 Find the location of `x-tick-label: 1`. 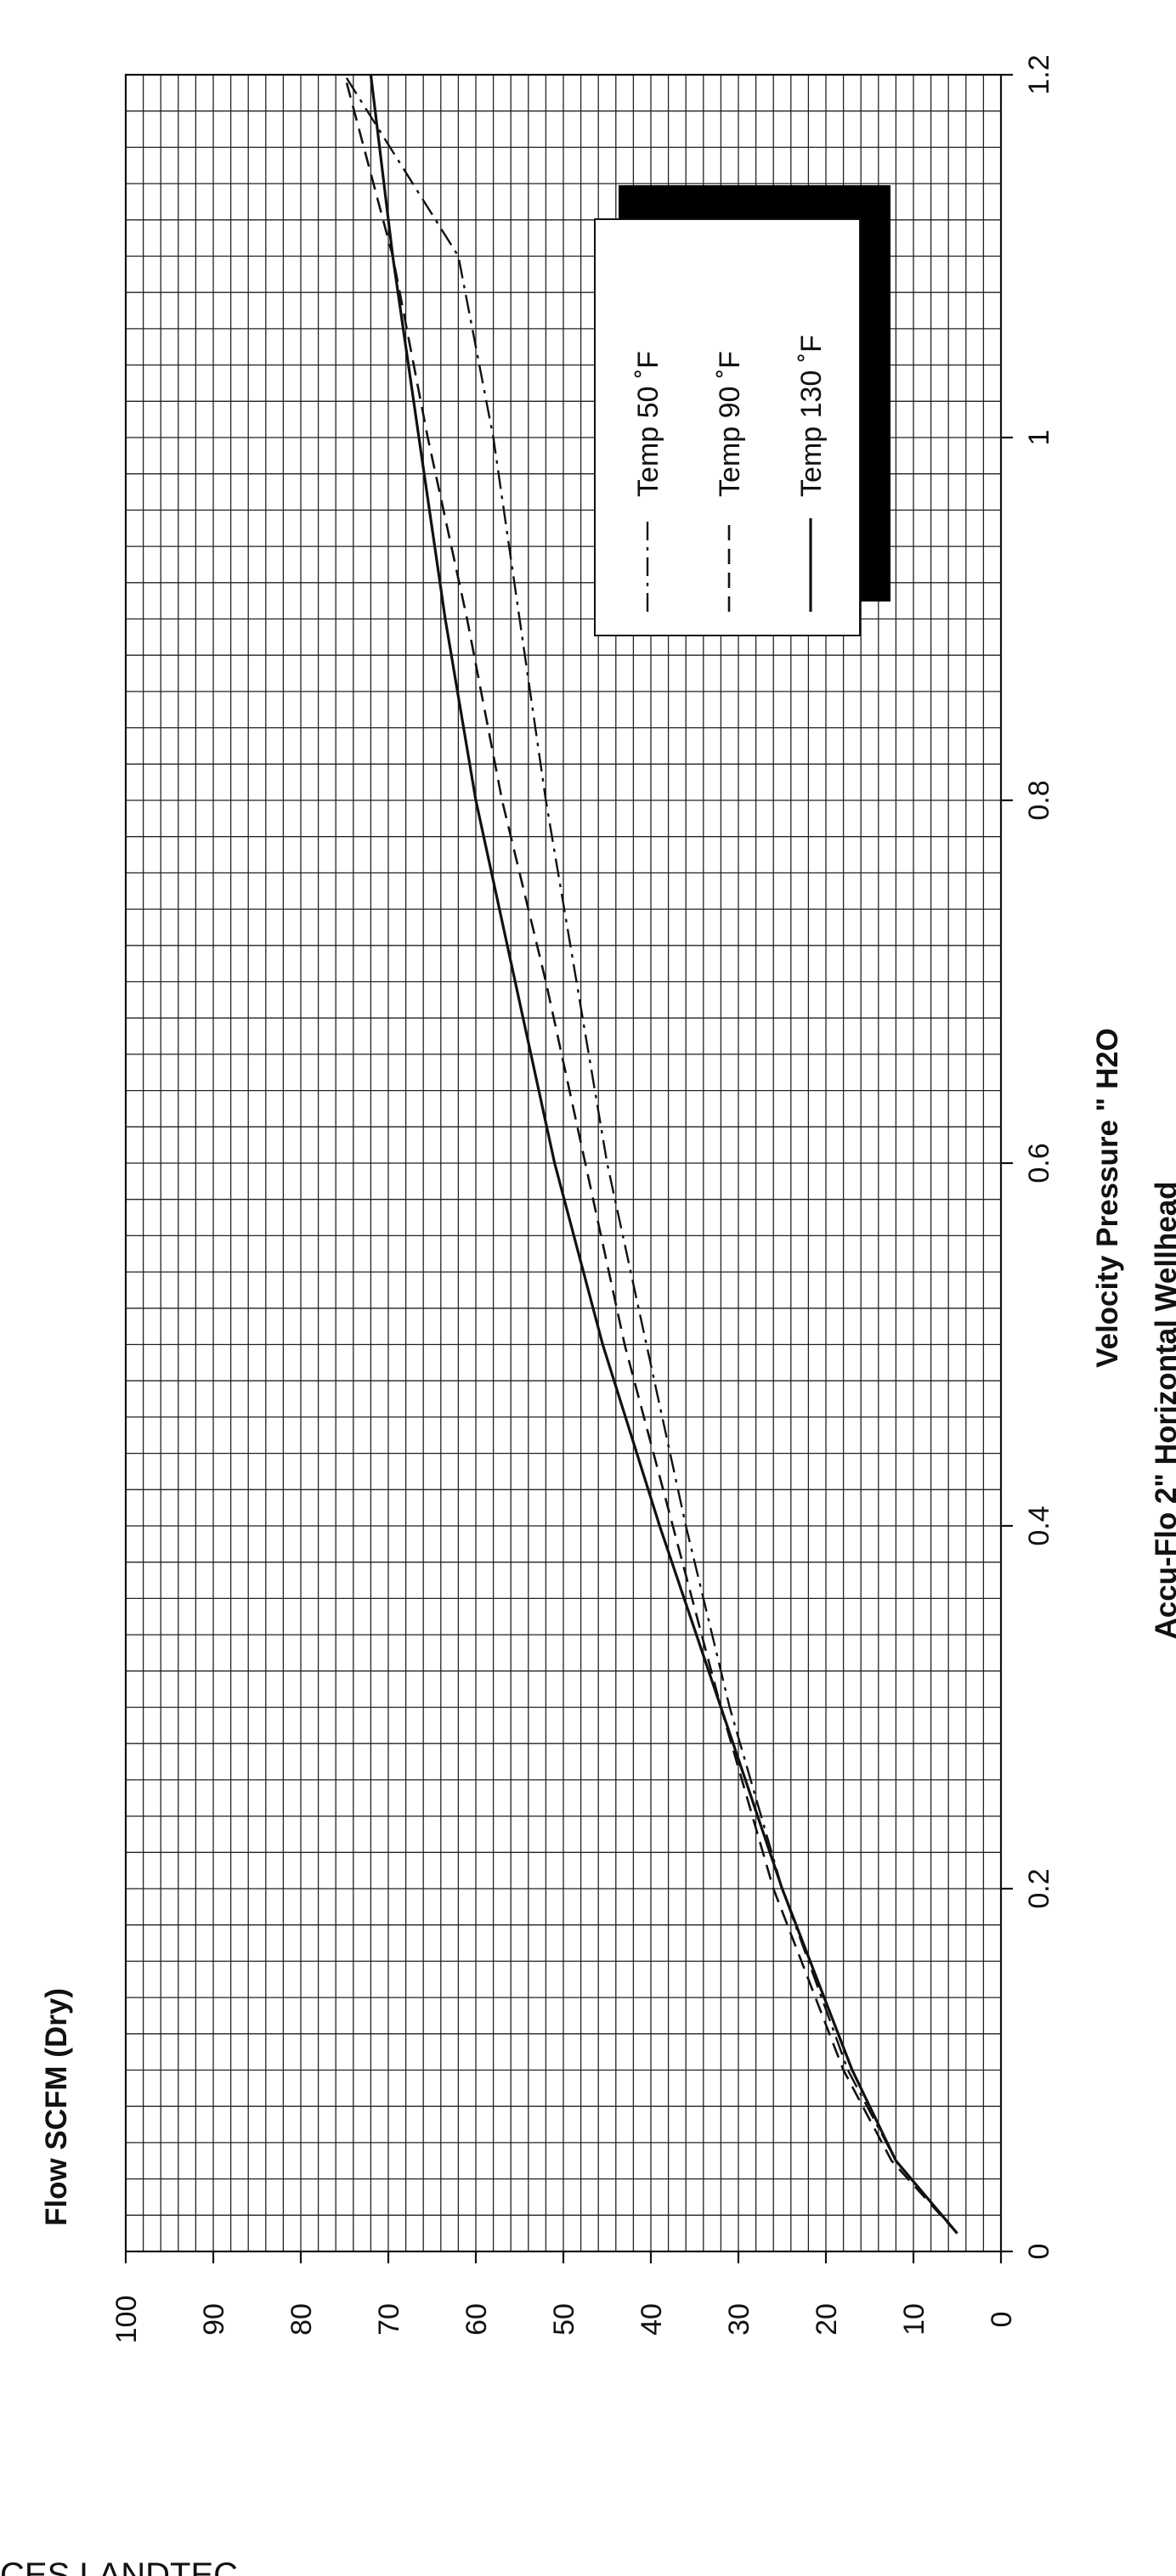

x-tick-label: 1 is located at coordinates (1039, 438).